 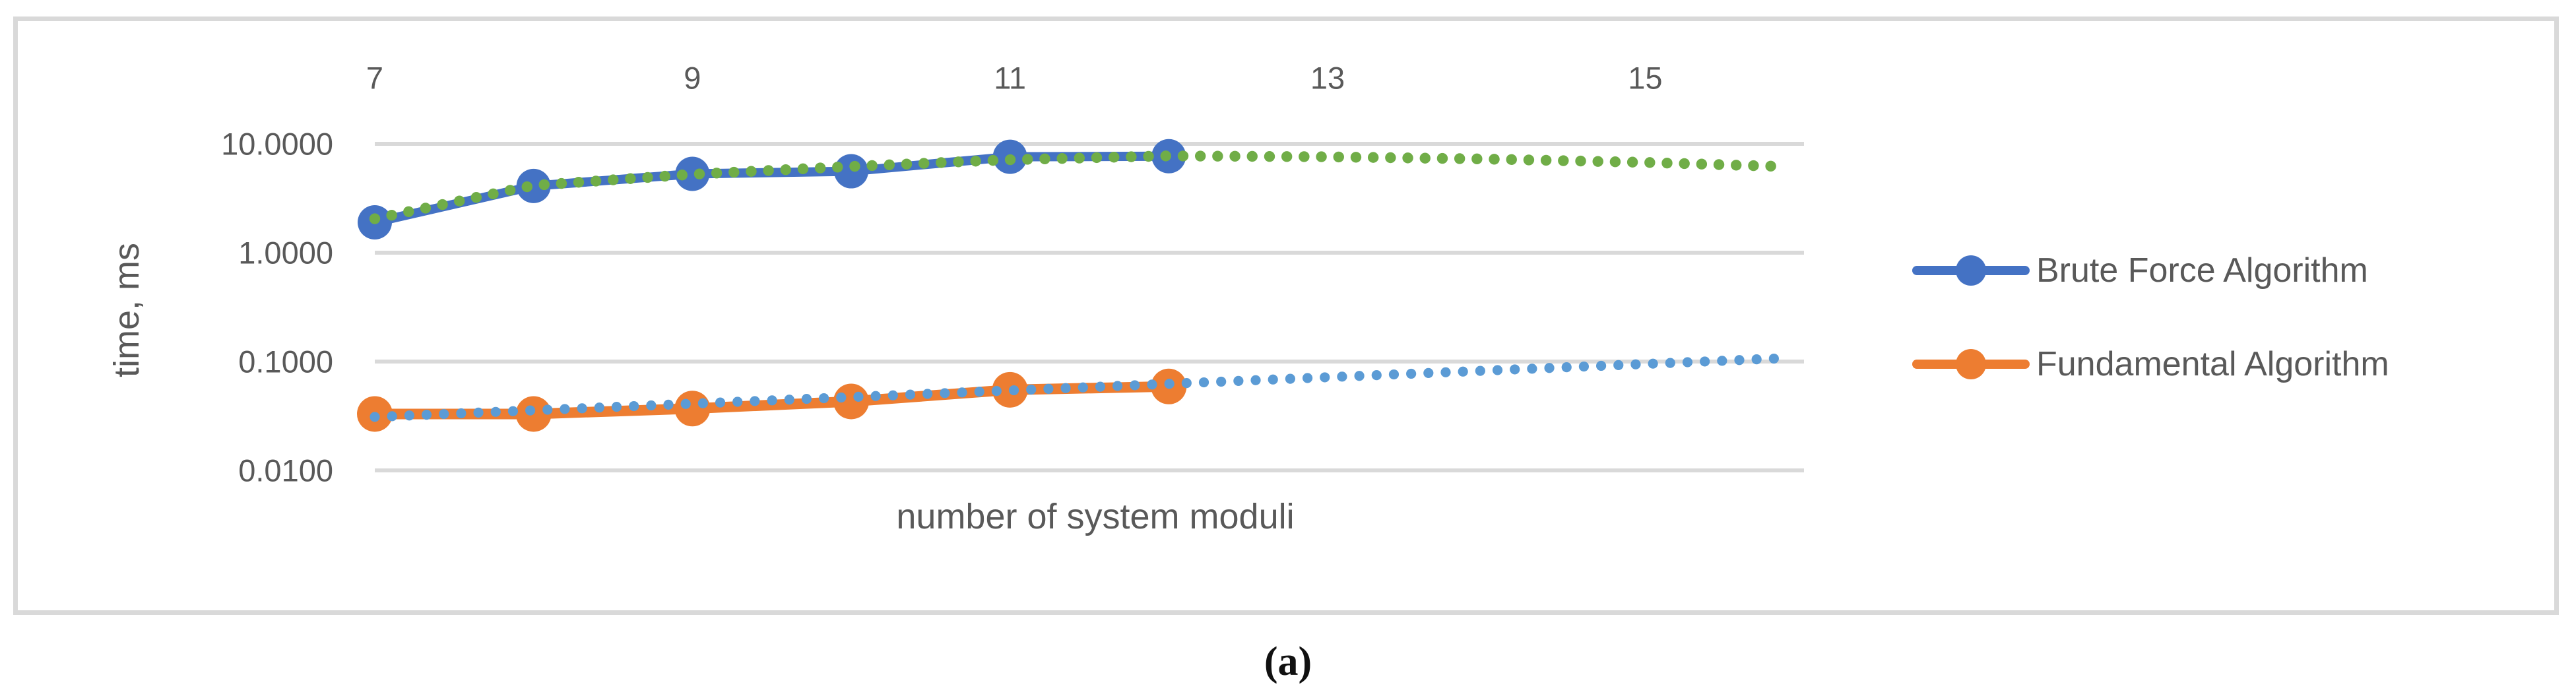 I want to click on legend-item-fundamental: Fundamental Algorithm, so click(x=2150, y=364).